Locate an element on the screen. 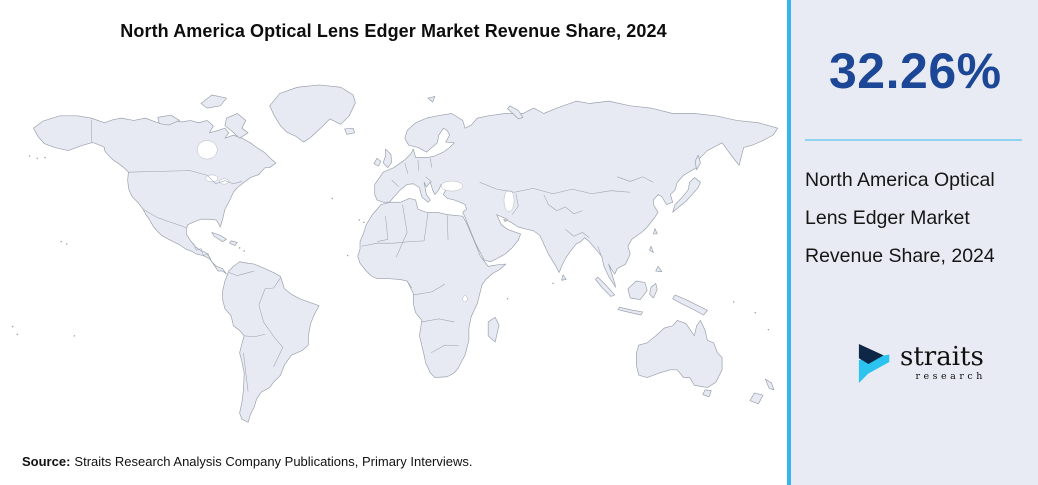 The width and height of the screenshot is (1038, 485). brand-name: straits is located at coordinates (942, 357).